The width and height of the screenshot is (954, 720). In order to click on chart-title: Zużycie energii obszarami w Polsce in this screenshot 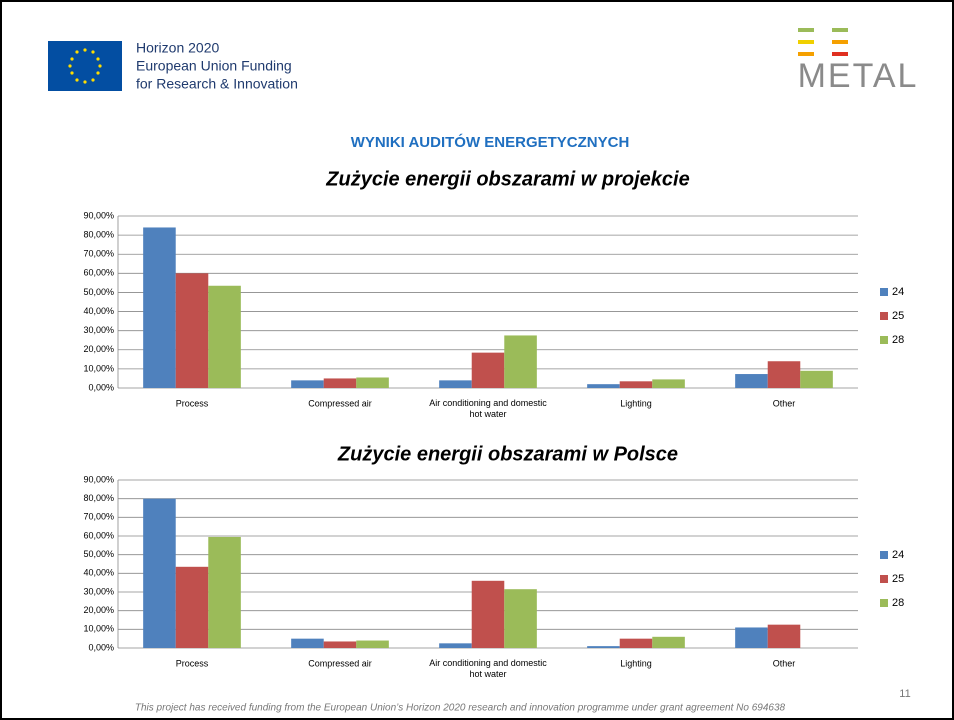, I will do `click(507, 454)`.